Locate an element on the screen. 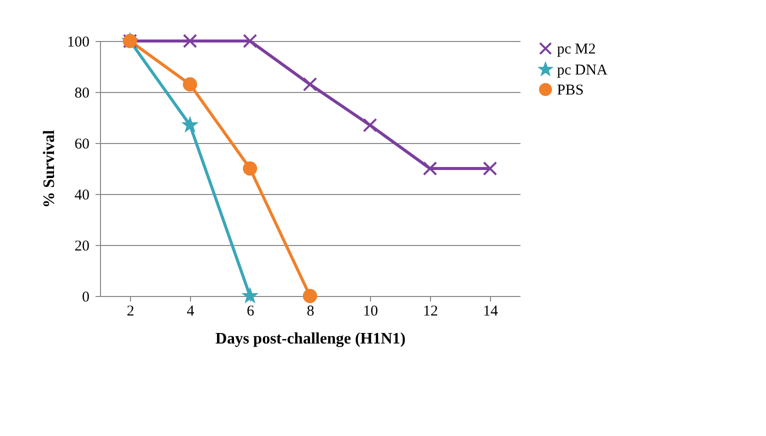  x-axis-title: Days post-challenge (H1N1) is located at coordinates (310, 339).